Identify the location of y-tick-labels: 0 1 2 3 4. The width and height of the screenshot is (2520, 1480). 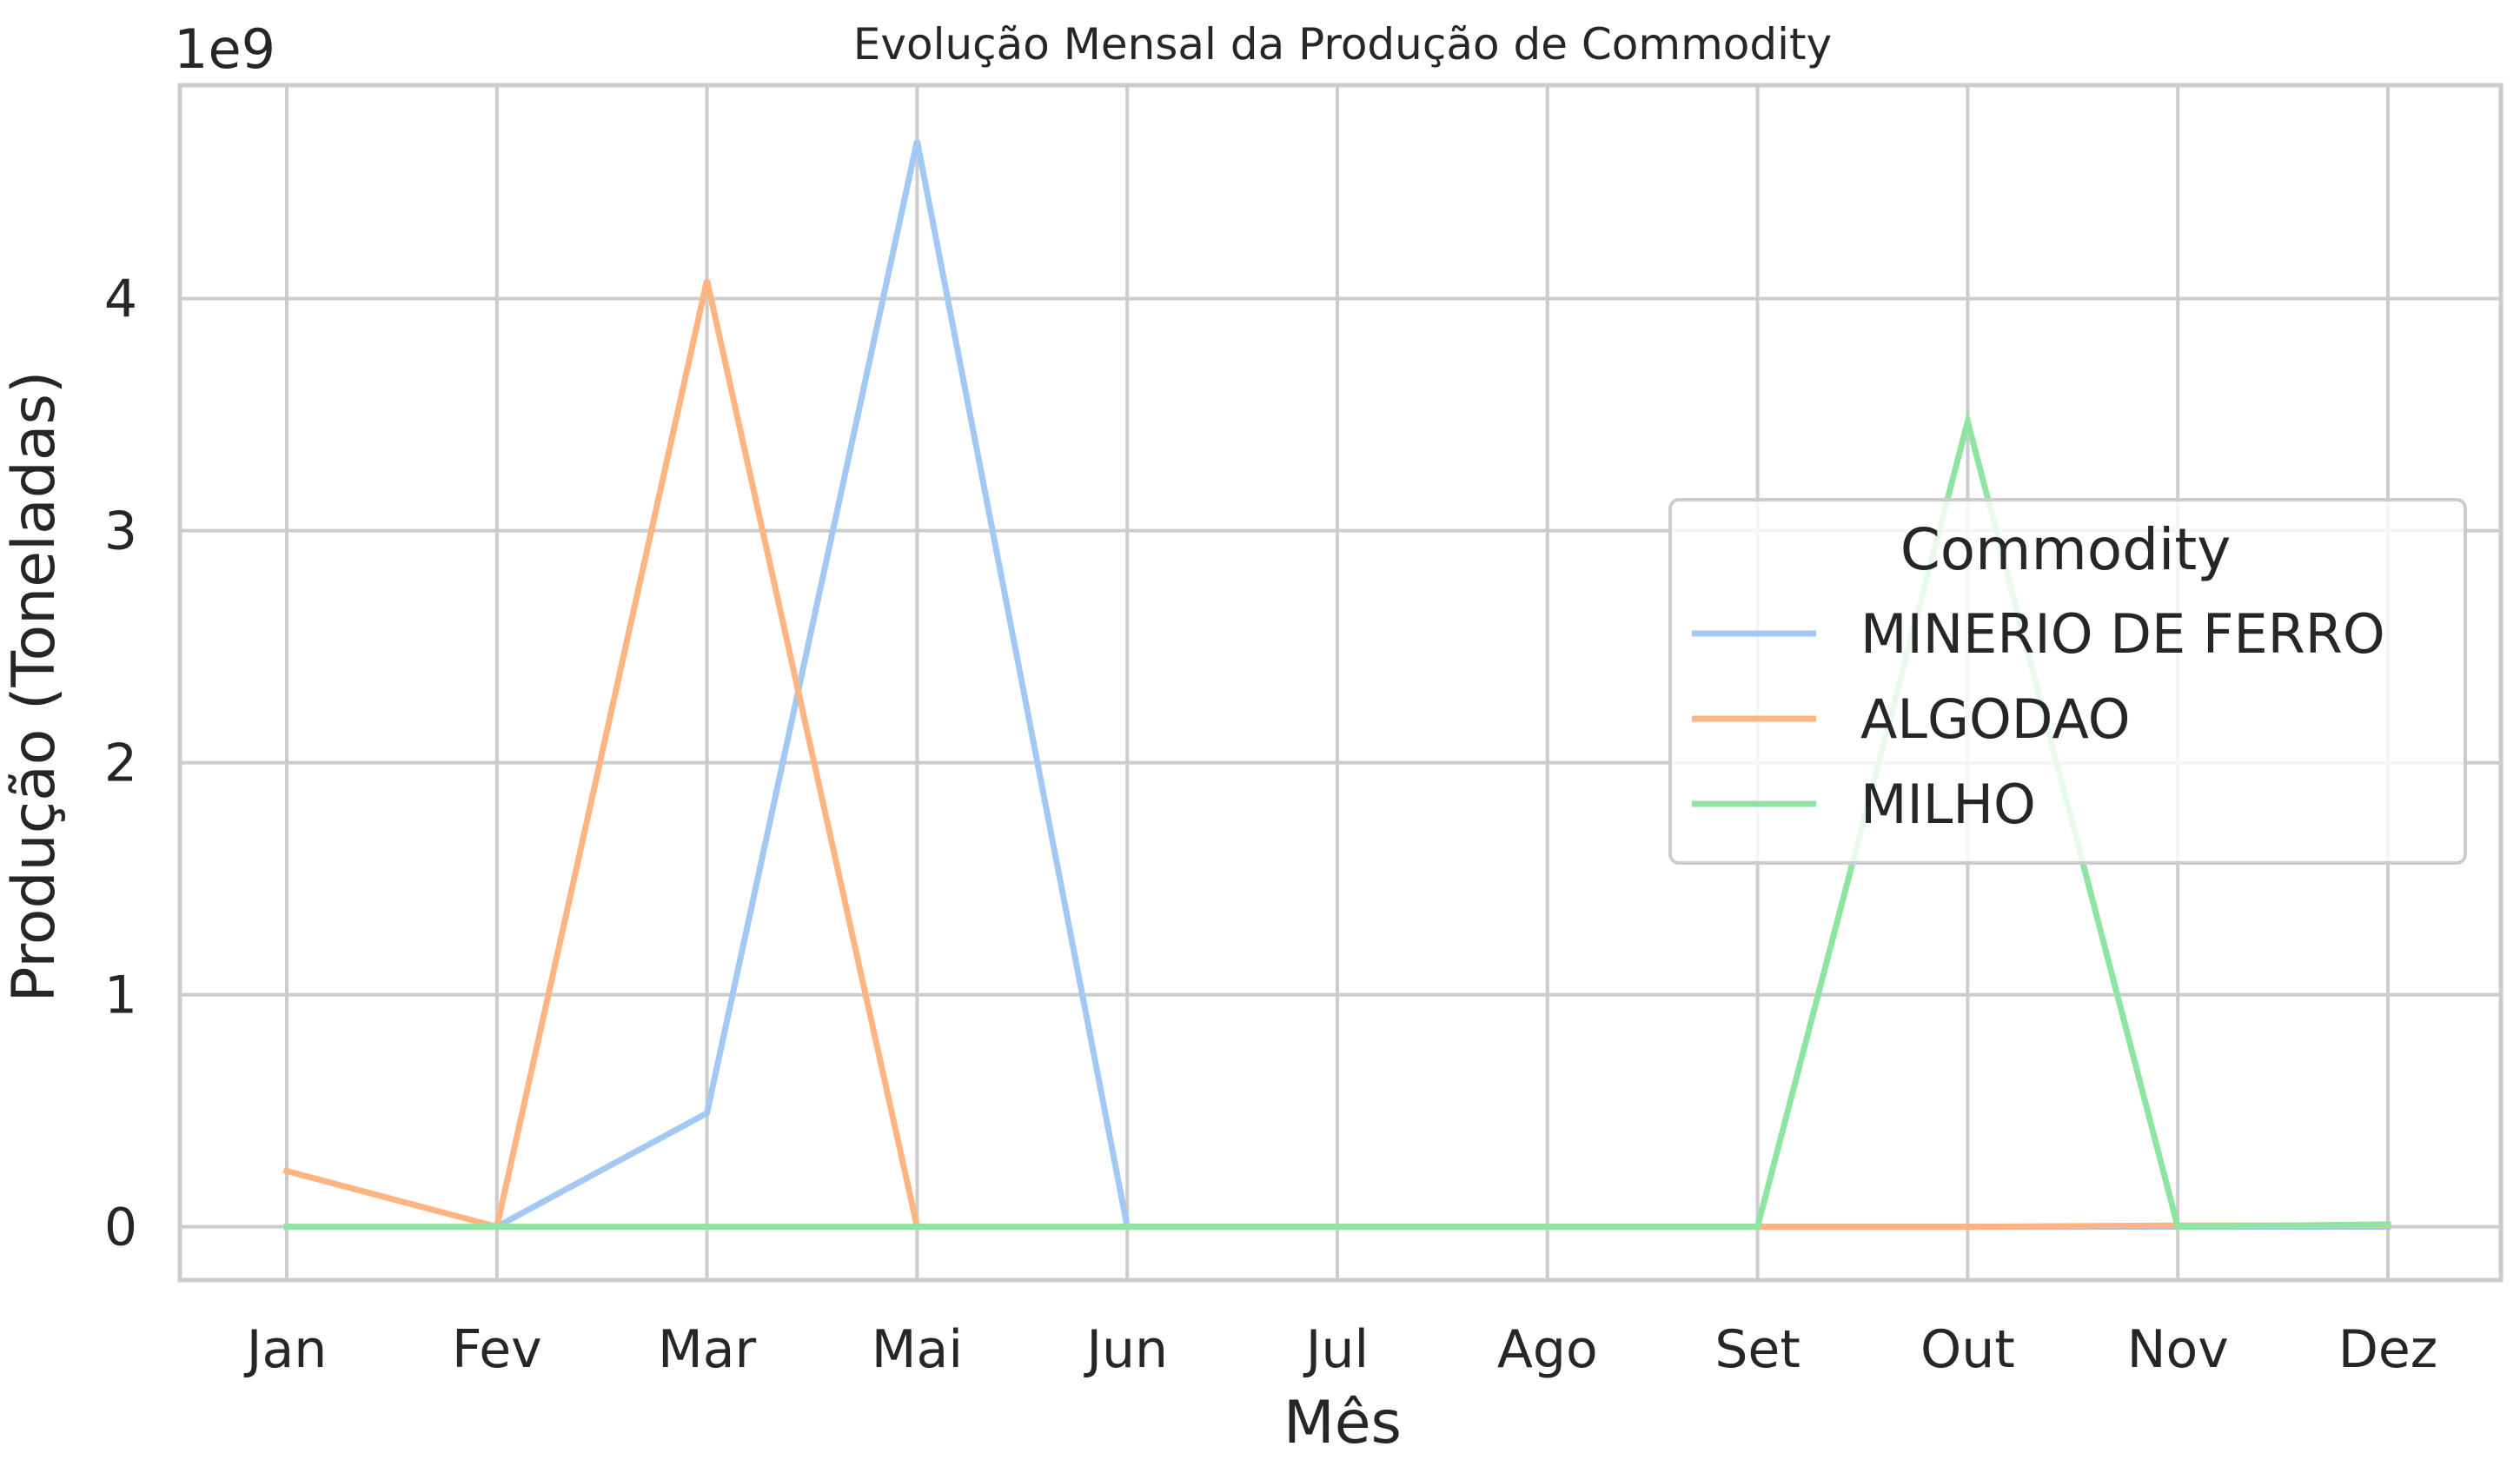
(120, 764).